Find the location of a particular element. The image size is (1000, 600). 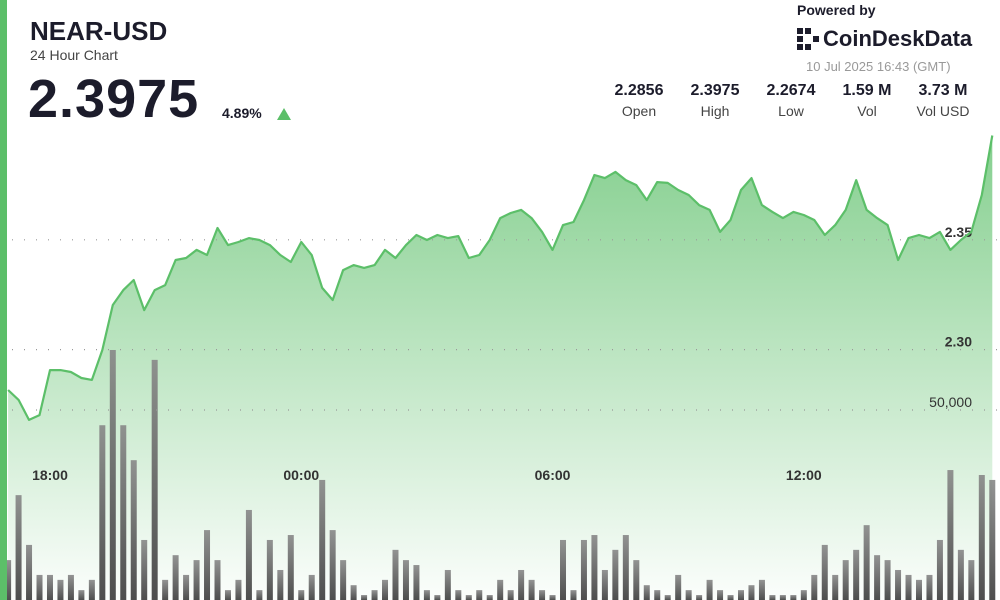

stat-label: Open is located at coordinates (639, 111).